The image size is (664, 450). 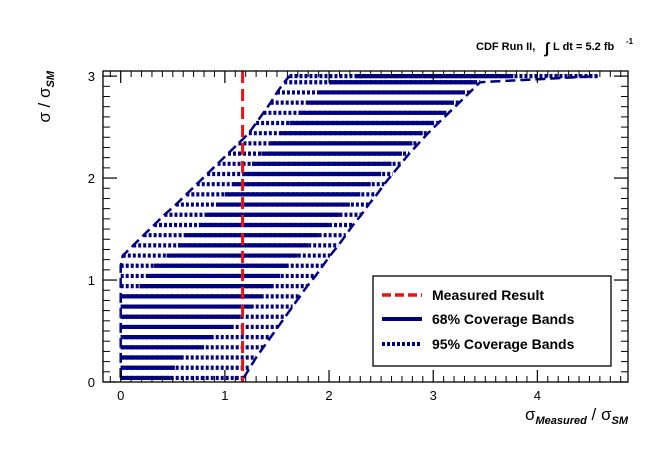 I want to click on x-tick-label: 4, so click(x=537, y=395).